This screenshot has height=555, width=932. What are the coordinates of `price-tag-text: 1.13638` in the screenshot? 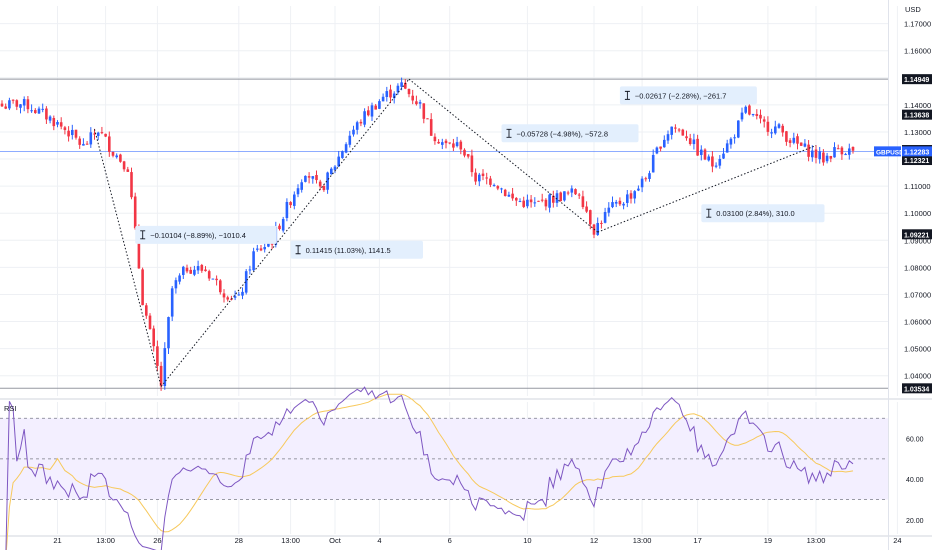 It's located at (916, 116).